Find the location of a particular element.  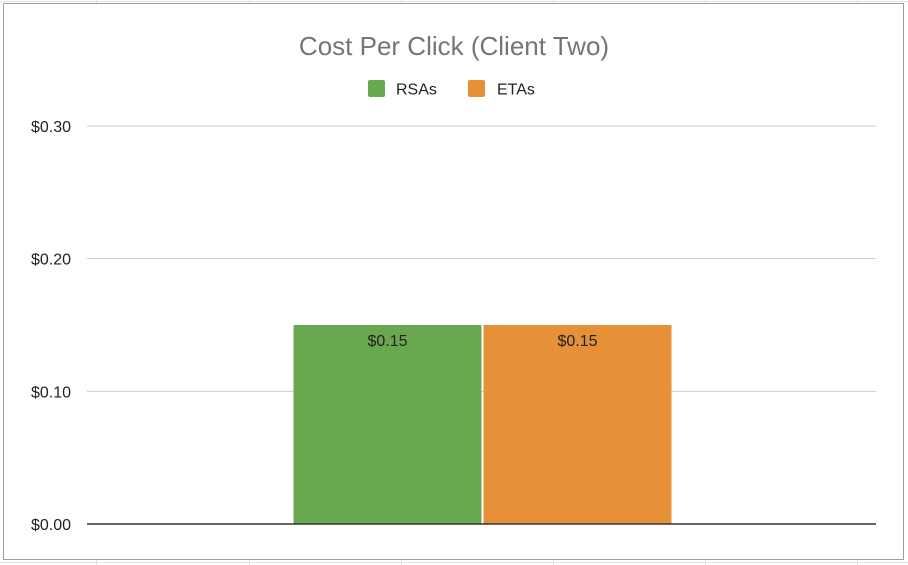

bars is located at coordinates (482, 424).